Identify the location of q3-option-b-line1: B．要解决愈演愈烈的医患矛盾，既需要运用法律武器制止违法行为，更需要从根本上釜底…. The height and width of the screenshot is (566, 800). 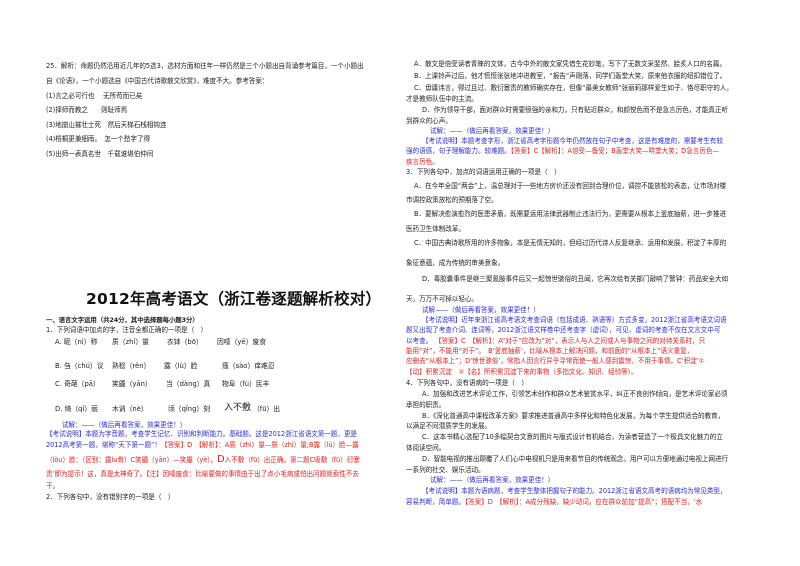
(570, 214).